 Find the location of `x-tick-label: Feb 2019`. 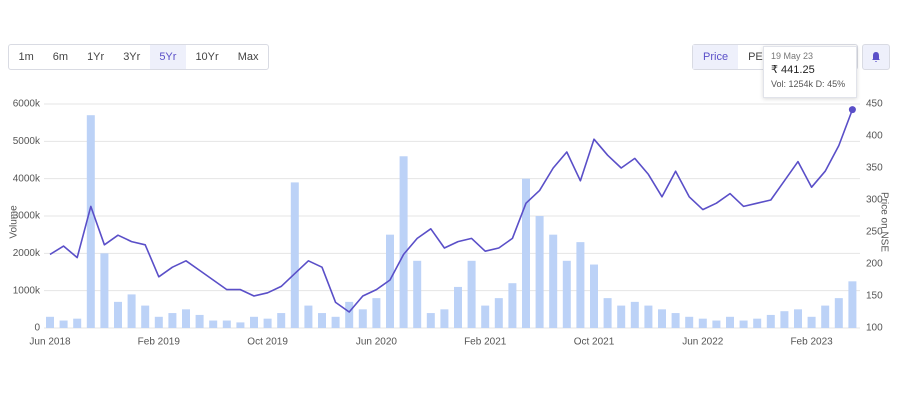

x-tick-label: Feb 2019 is located at coordinates (159, 342).